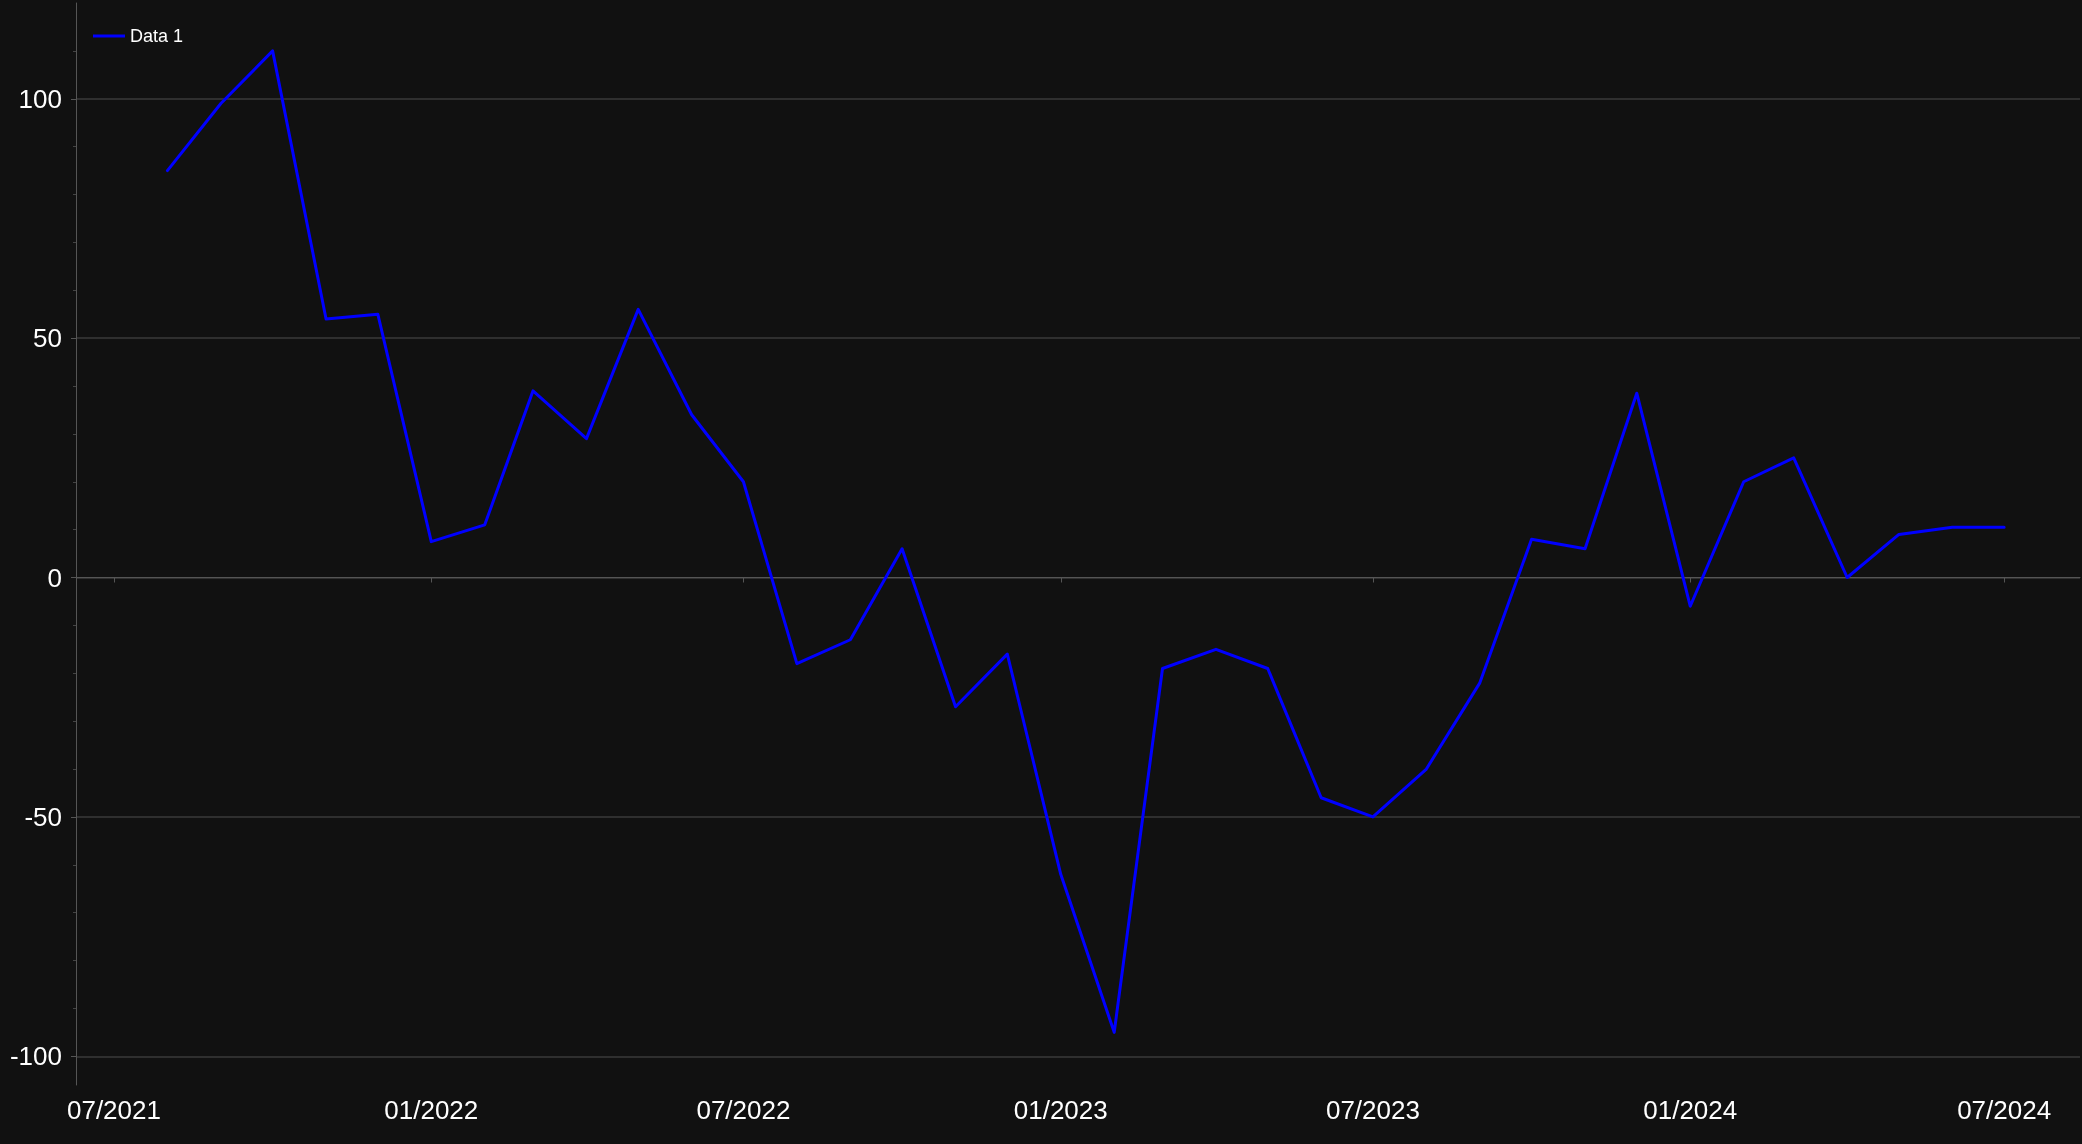 The width and height of the screenshot is (2082, 1144). What do you see at coordinates (1060, 1110) in the screenshot?
I see `x-tick-label: 01/2023` at bounding box center [1060, 1110].